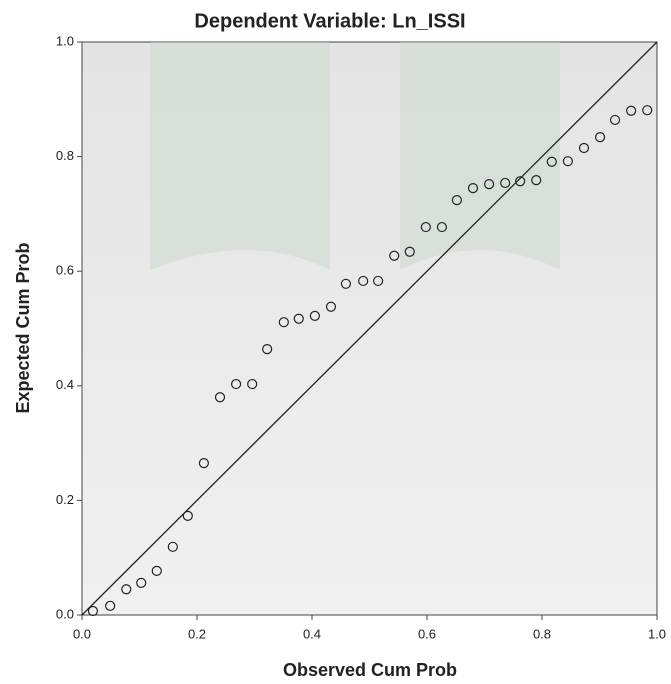  I want to click on x-tick-label: 1.0, so click(657, 633).